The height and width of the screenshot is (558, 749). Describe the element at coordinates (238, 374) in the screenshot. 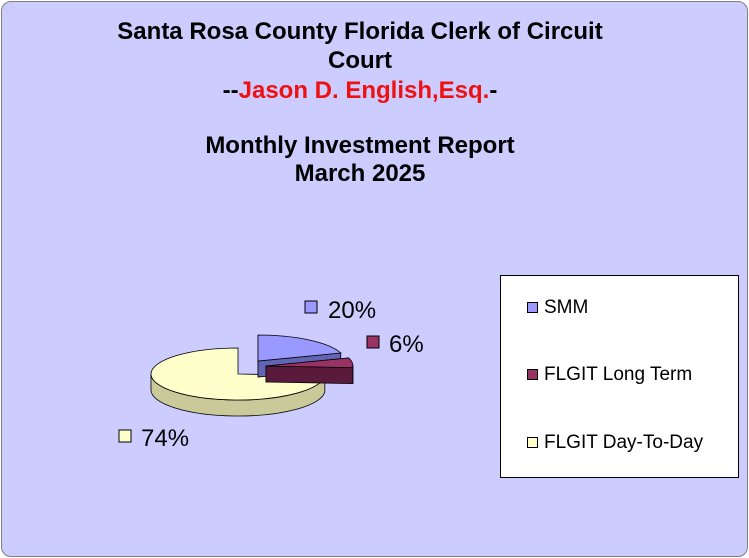

I see `slice-top-flgit-day-to-day` at that location.